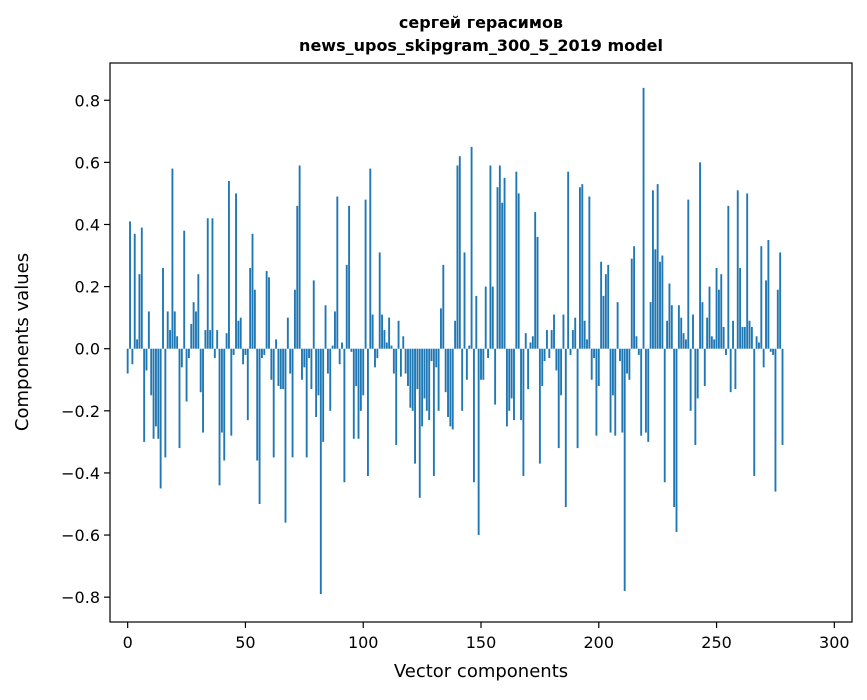  Describe the element at coordinates (80, 411) in the screenshot. I see `y-tick-label: −0.2` at that location.